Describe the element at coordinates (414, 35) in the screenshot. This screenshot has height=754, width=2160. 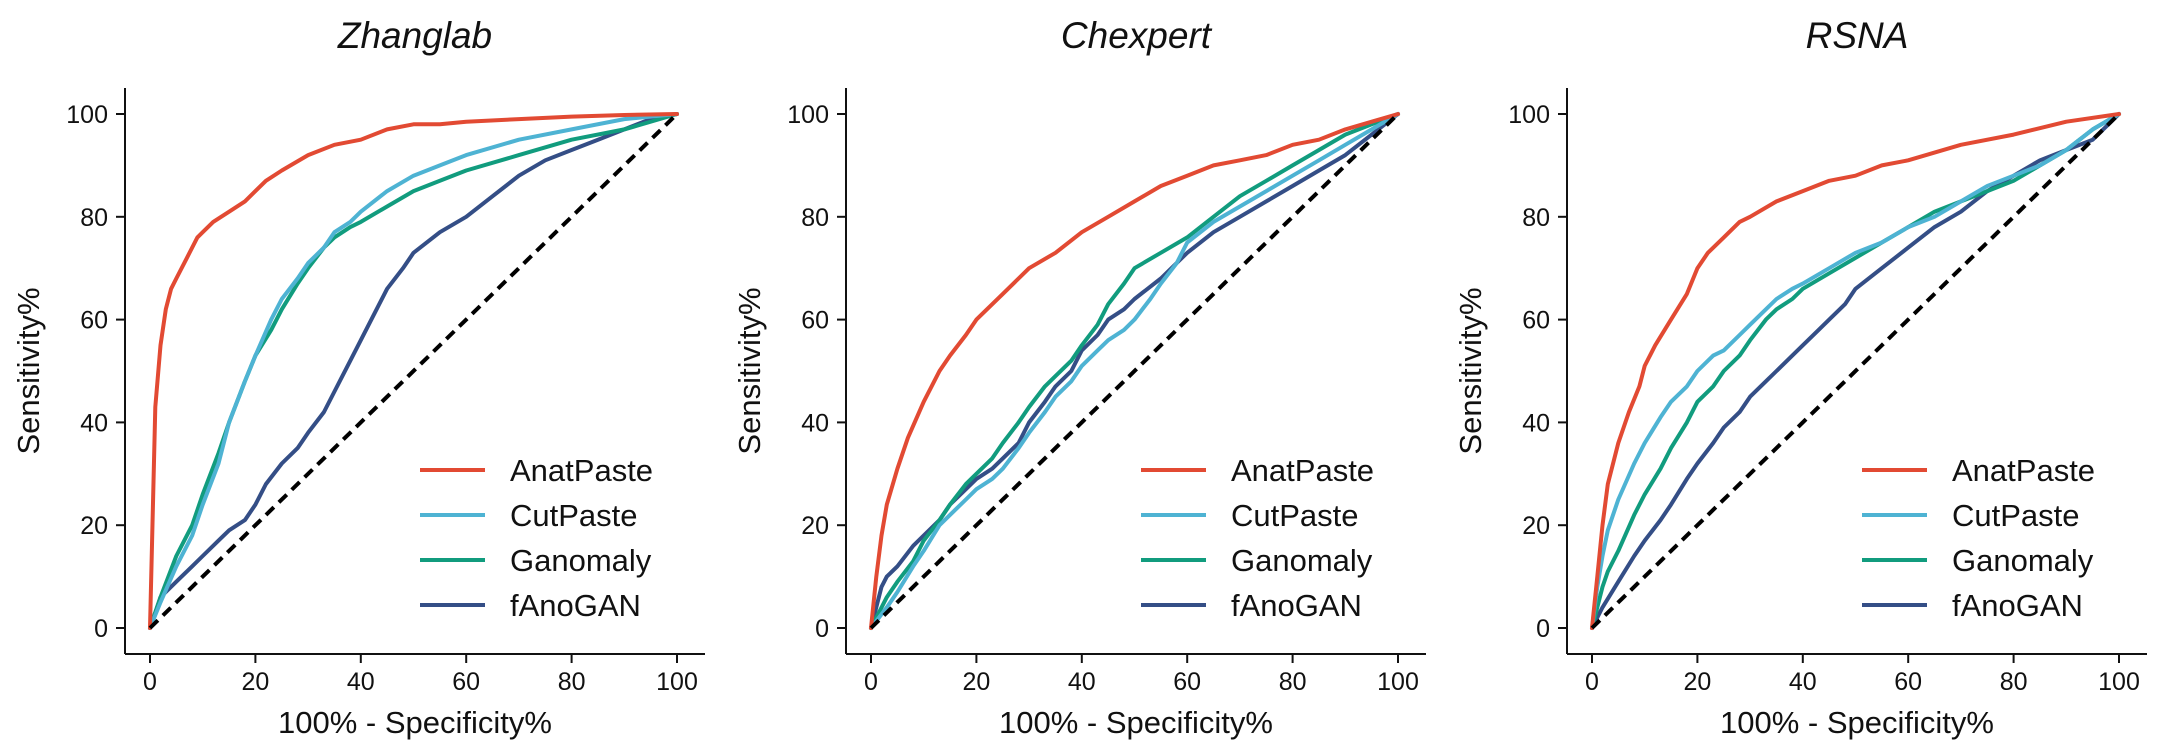
I see `panel-title: Zhanglab` at that location.